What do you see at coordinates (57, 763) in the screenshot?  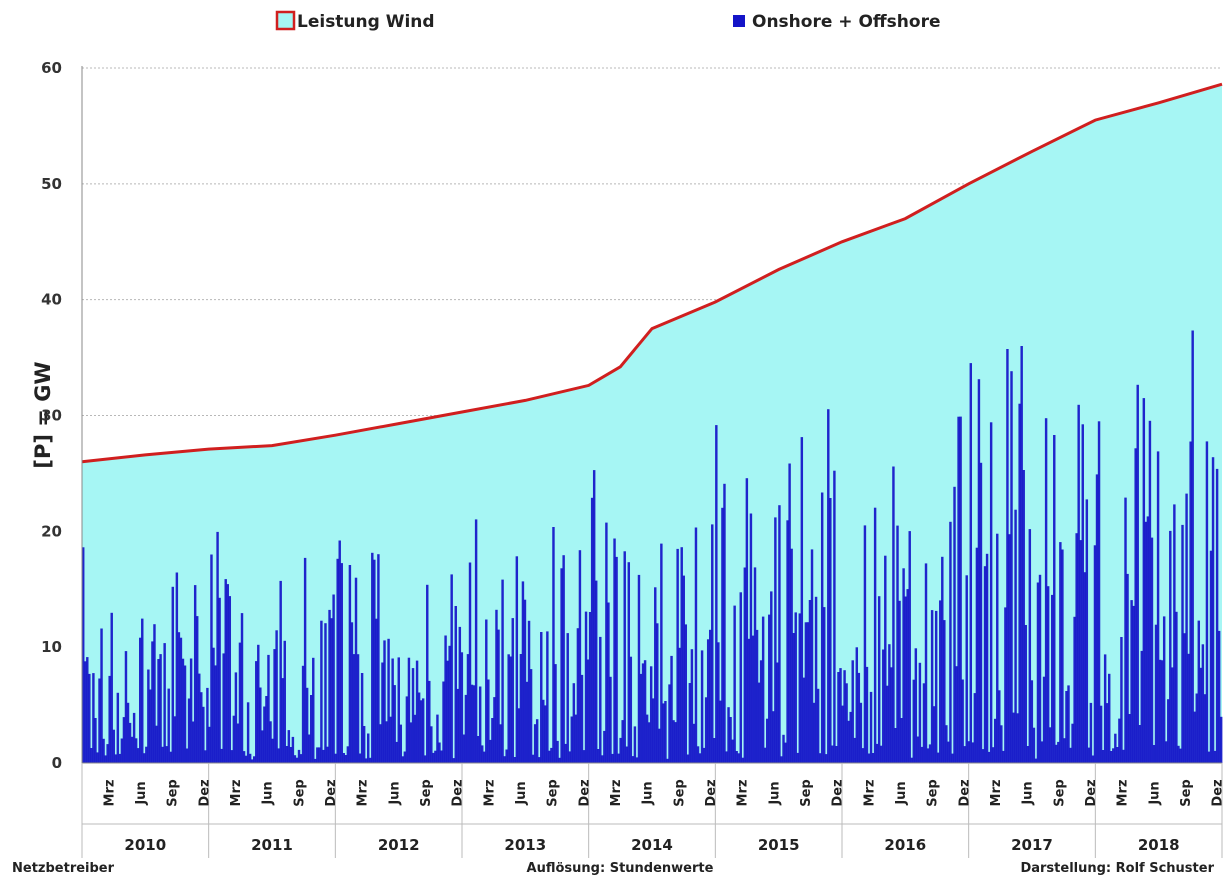 I see `y-tick-label: 0` at bounding box center [57, 763].